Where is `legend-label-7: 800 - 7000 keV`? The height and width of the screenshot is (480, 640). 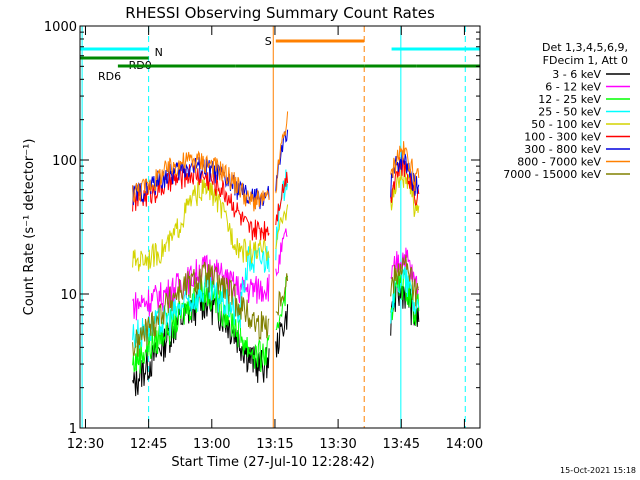
legend-label-7: 800 - 7000 keV is located at coordinates (559, 162).